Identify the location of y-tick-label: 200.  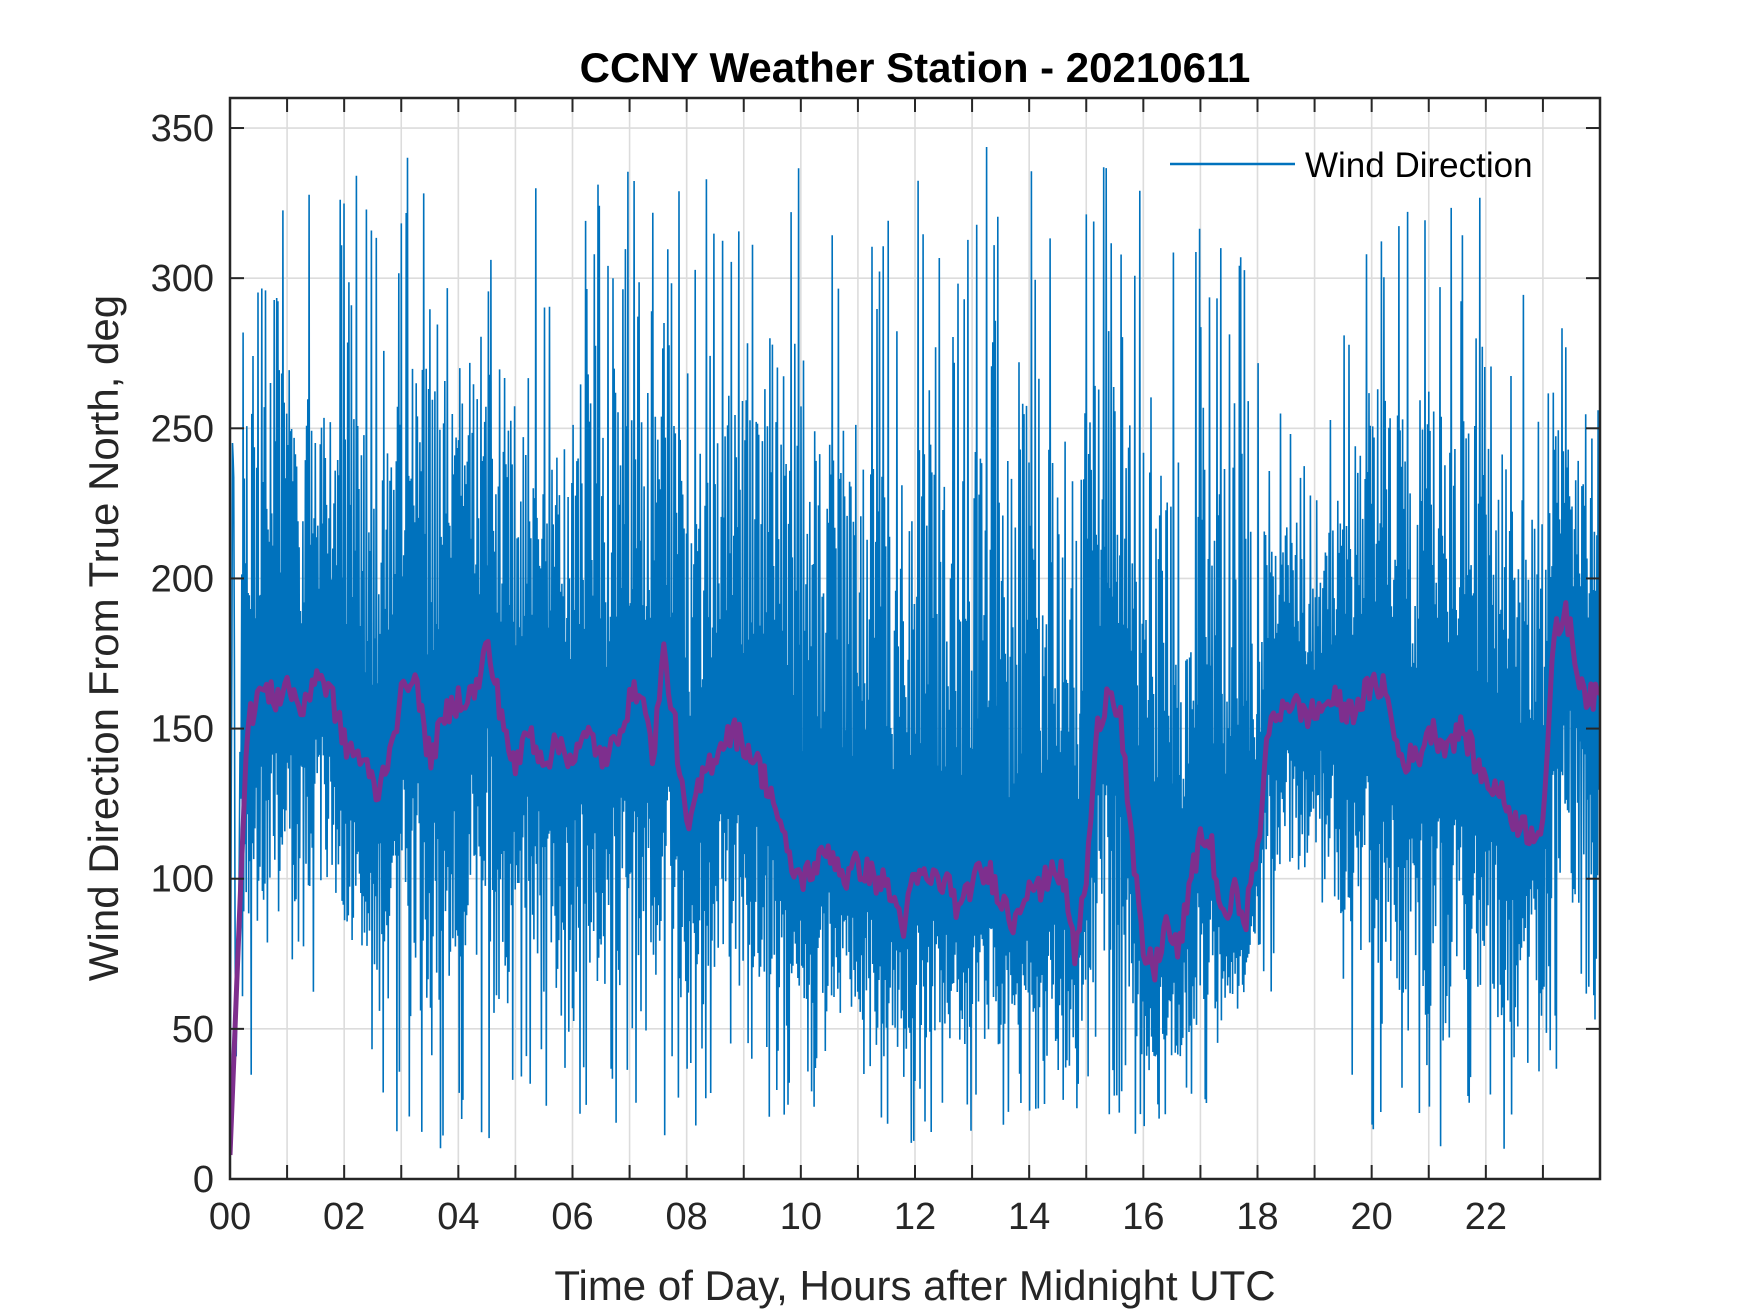
(182, 579).